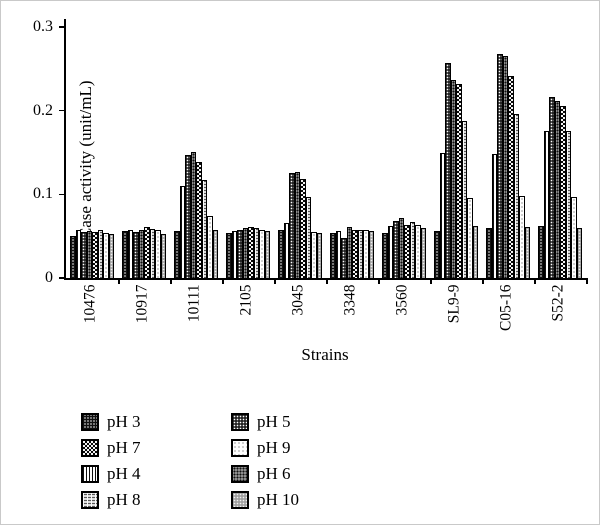 The image size is (600, 525). What do you see at coordinates (319, 255) in the screenshot?
I see `bar-3045-ph10` at bounding box center [319, 255].